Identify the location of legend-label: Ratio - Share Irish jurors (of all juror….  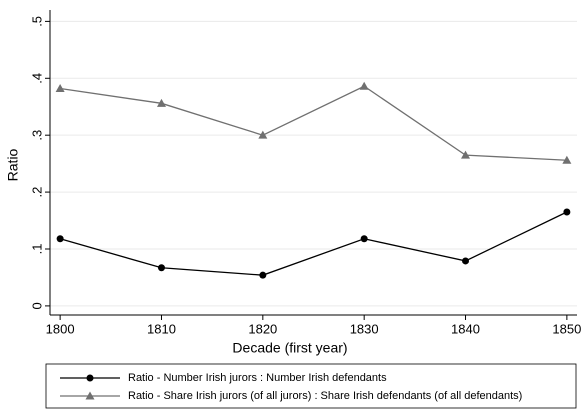
(325, 396).